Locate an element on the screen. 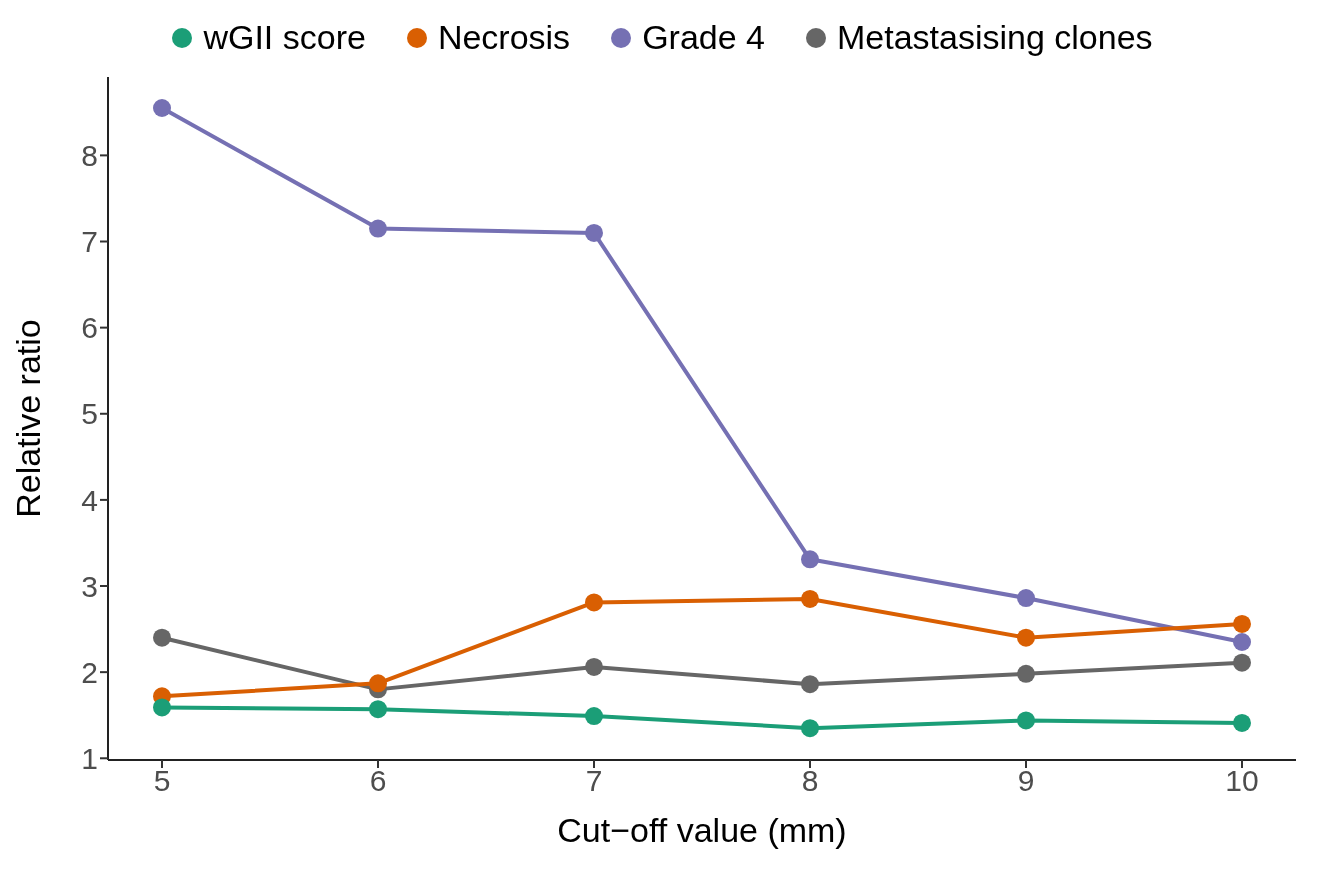 This screenshot has width=1344, height=878. x-tick-label: 6 is located at coordinates (378, 781).